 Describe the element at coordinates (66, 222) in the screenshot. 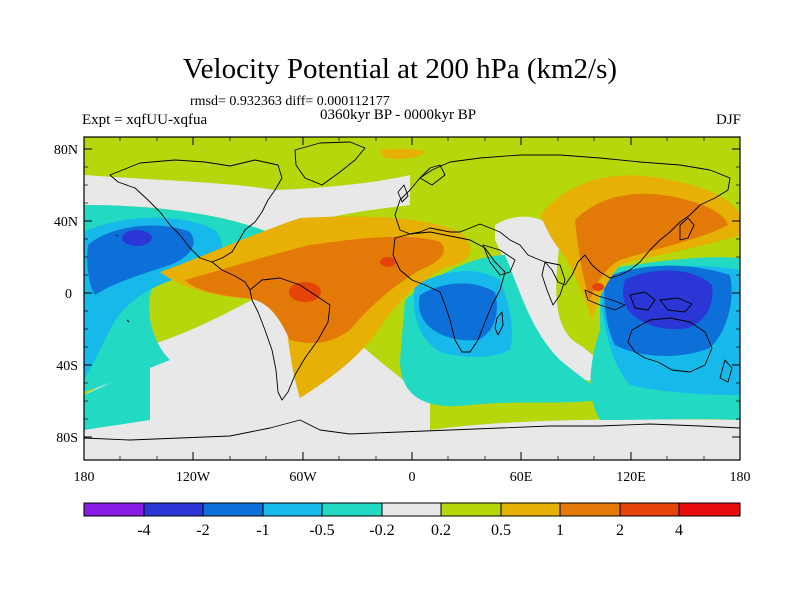

I see `lat-label-40n: 40N` at that location.